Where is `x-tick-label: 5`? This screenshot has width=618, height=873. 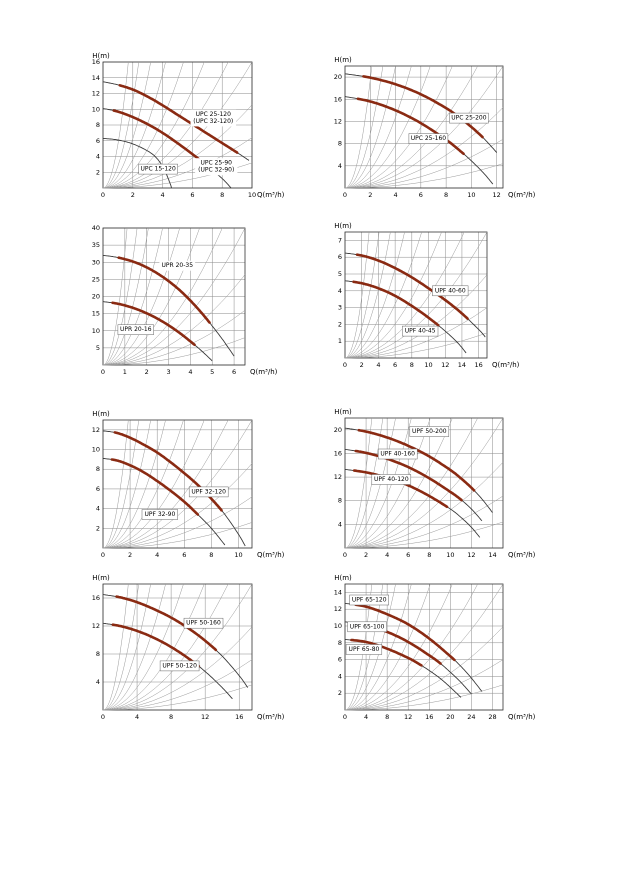 x-tick-label: 5 is located at coordinates (212, 372).